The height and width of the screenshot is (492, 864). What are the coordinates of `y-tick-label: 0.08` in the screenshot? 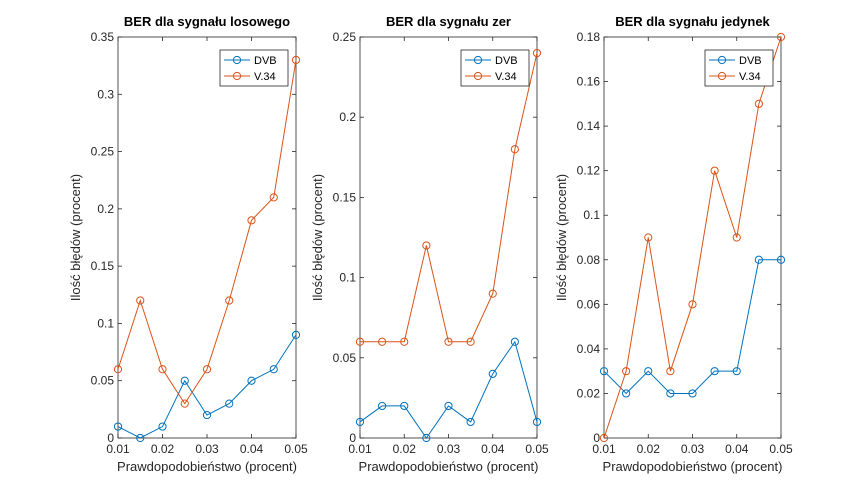 It's located at (589, 260).